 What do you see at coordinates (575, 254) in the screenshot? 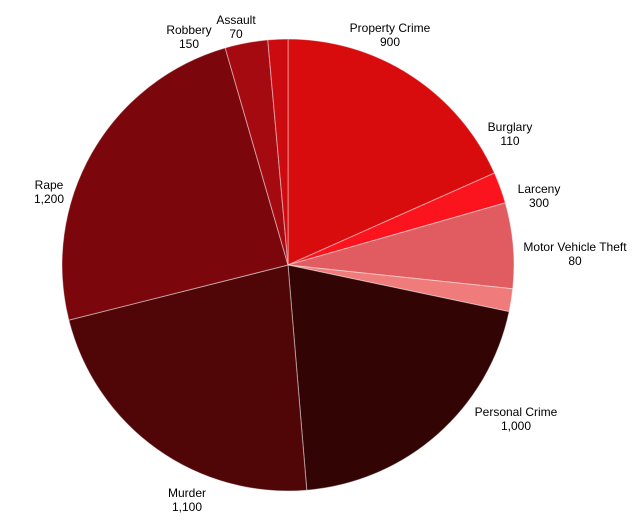
I see `slice-label-motor-vehicle-theft: Motor Vehicle Theft 80` at bounding box center [575, 254].